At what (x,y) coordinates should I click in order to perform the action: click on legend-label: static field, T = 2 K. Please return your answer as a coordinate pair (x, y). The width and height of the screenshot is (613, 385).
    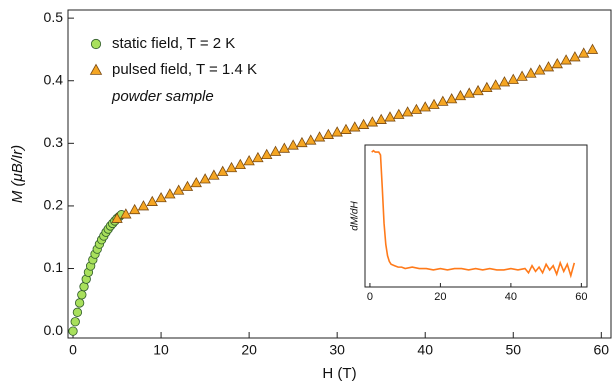
    Looking at the image, I should click on (173, 43).